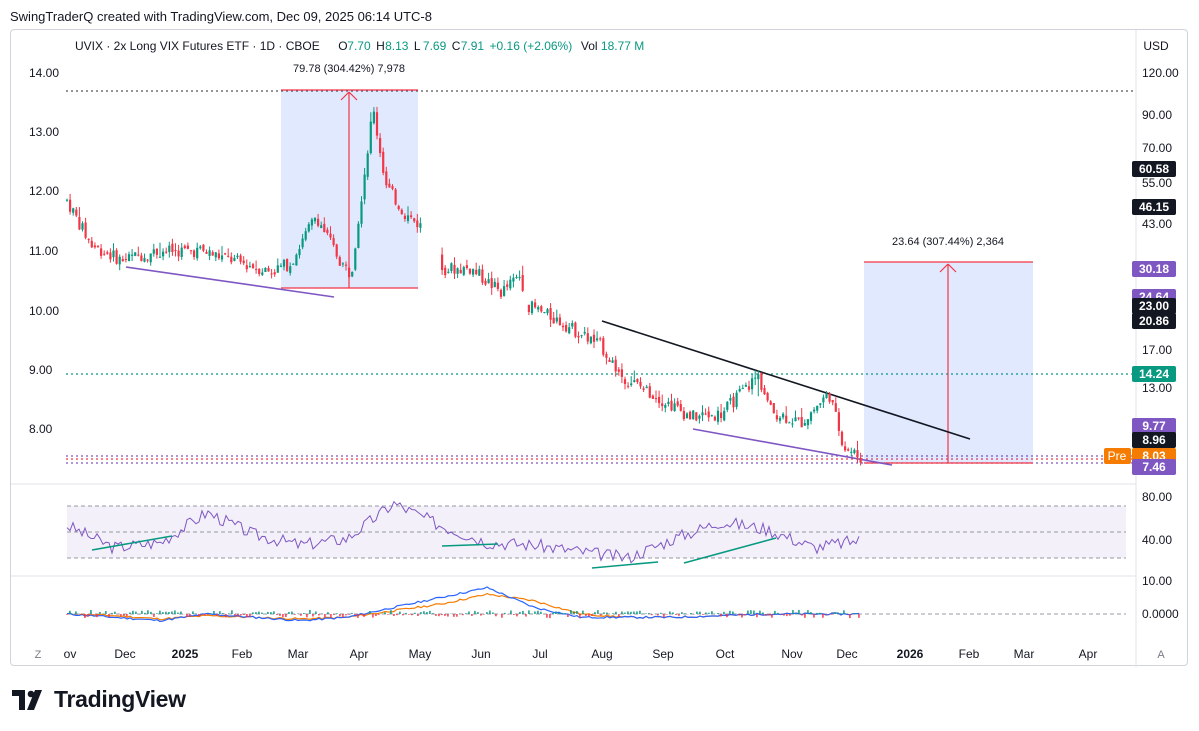 Image resolution: width=1199 pixels, height=731 pixels. I want to click on left-axis-tick: 10.00, so click(44, 311).